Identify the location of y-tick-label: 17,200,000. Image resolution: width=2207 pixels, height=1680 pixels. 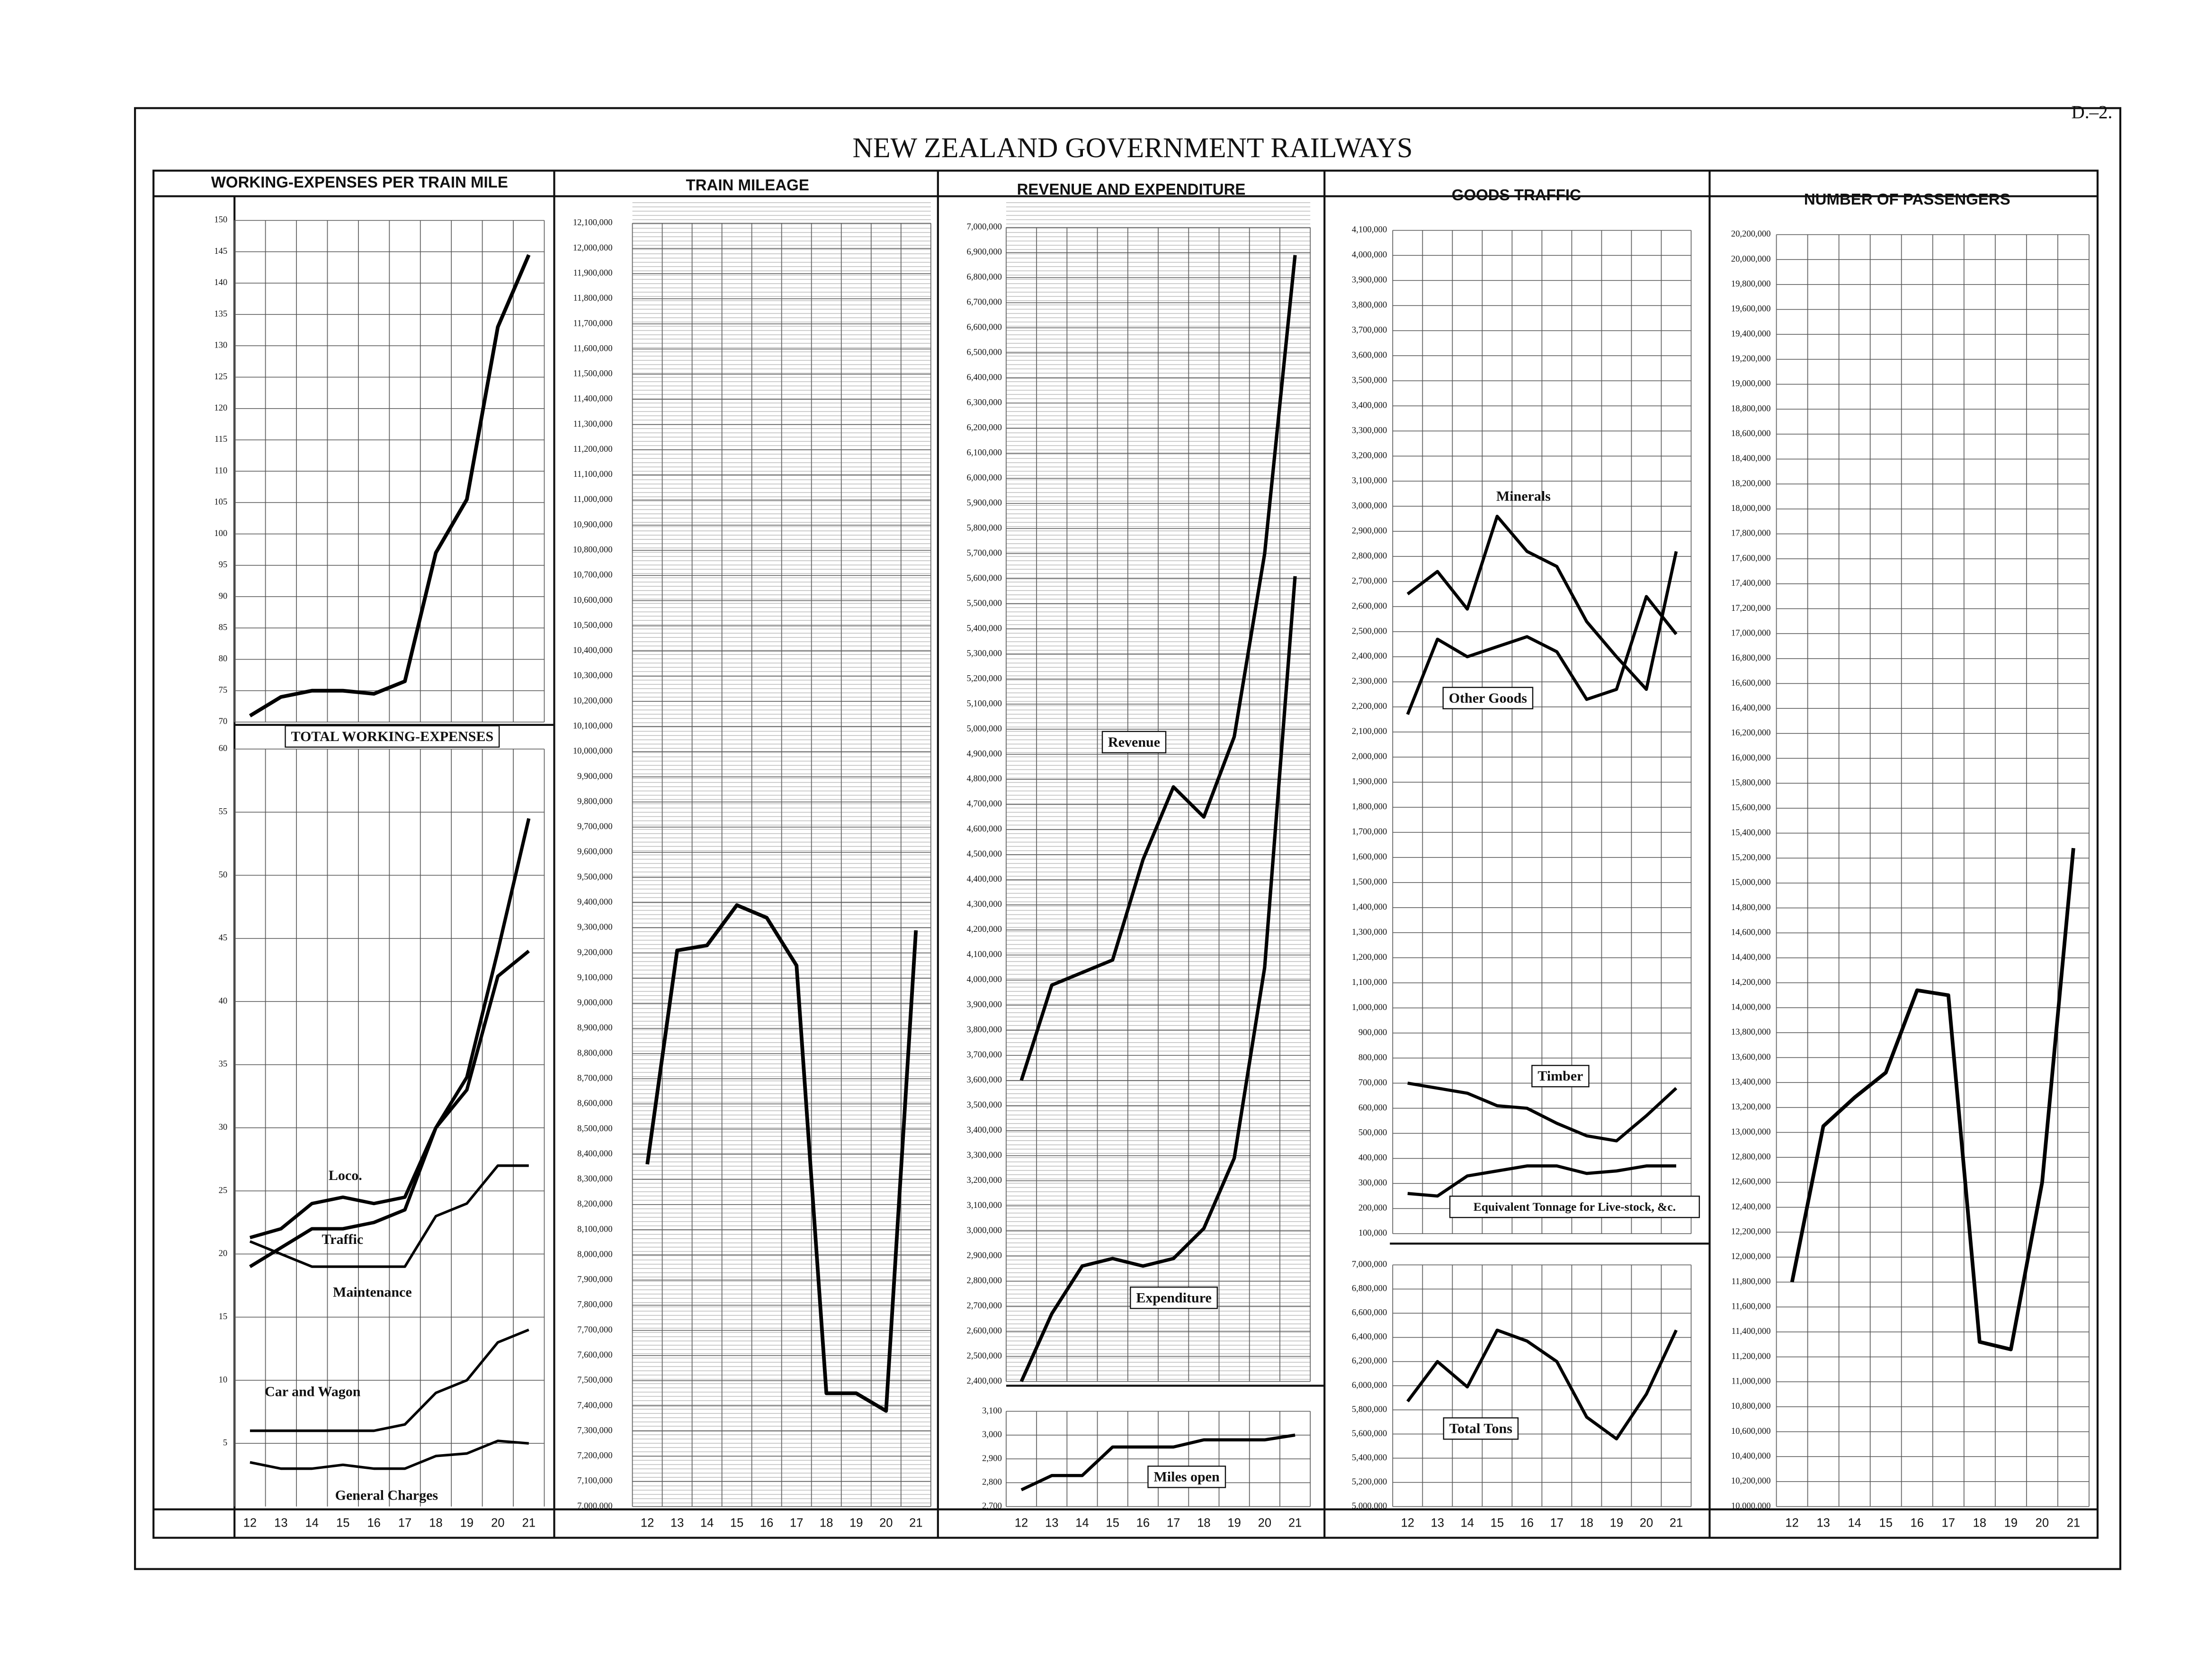
(1751, 608).